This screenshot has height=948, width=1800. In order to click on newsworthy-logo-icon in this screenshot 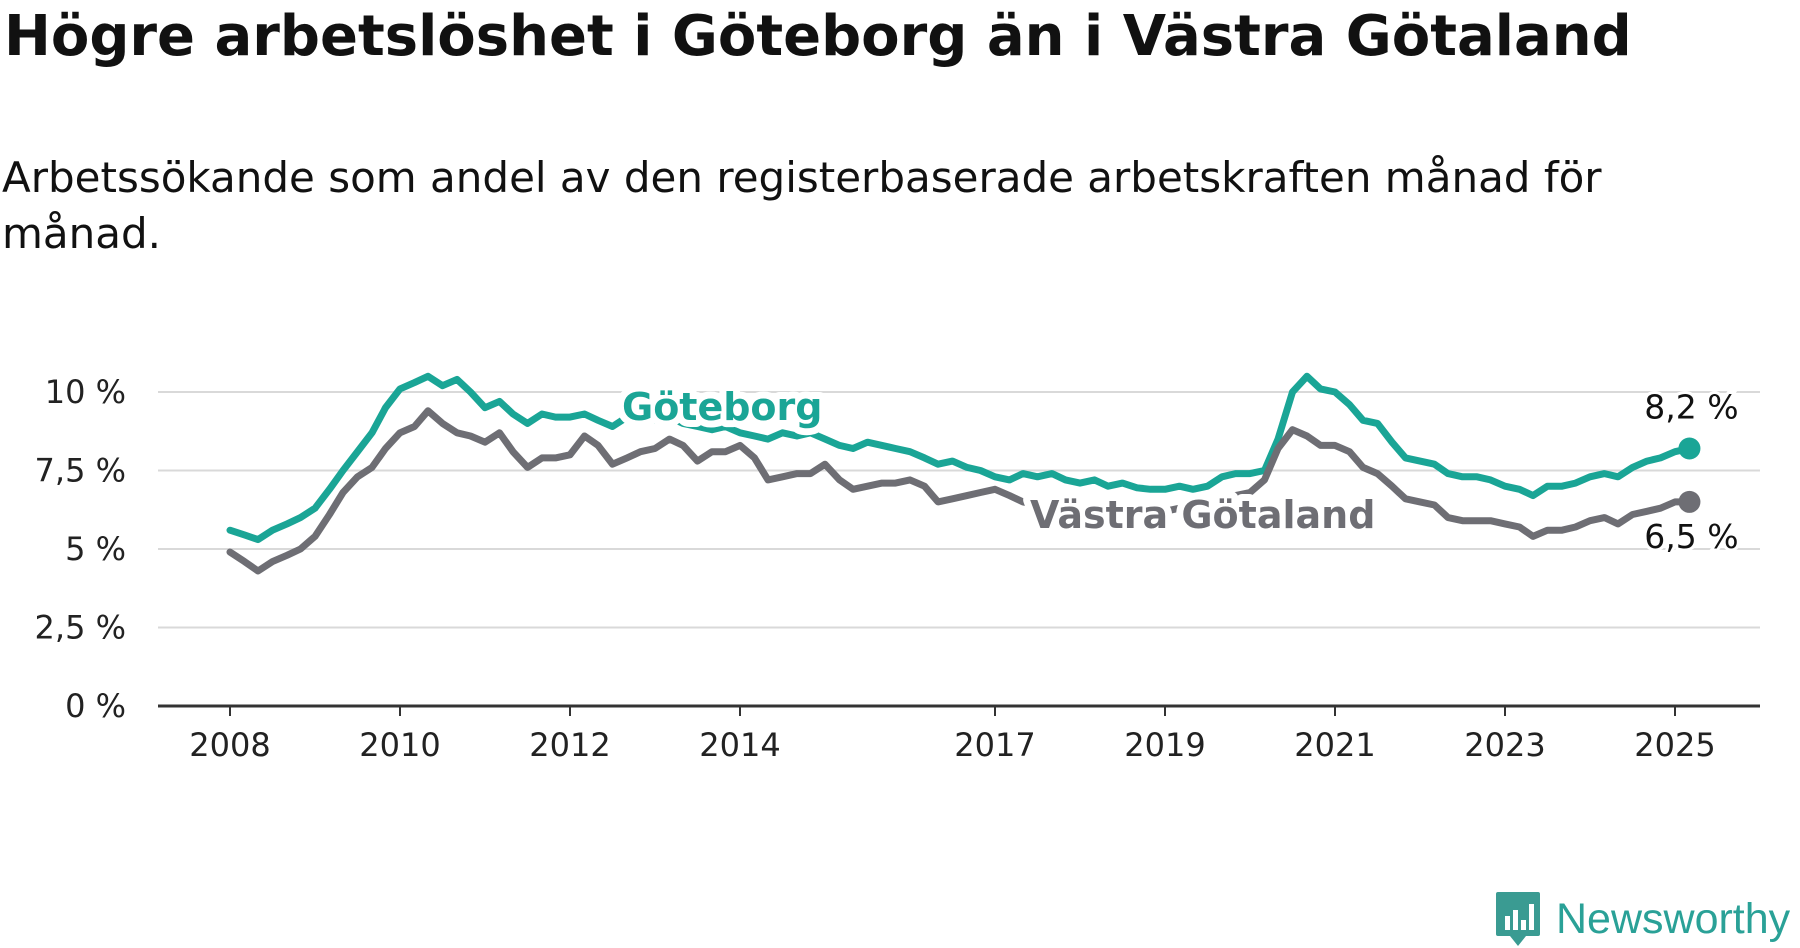, I will do `click(1518, 919)`.